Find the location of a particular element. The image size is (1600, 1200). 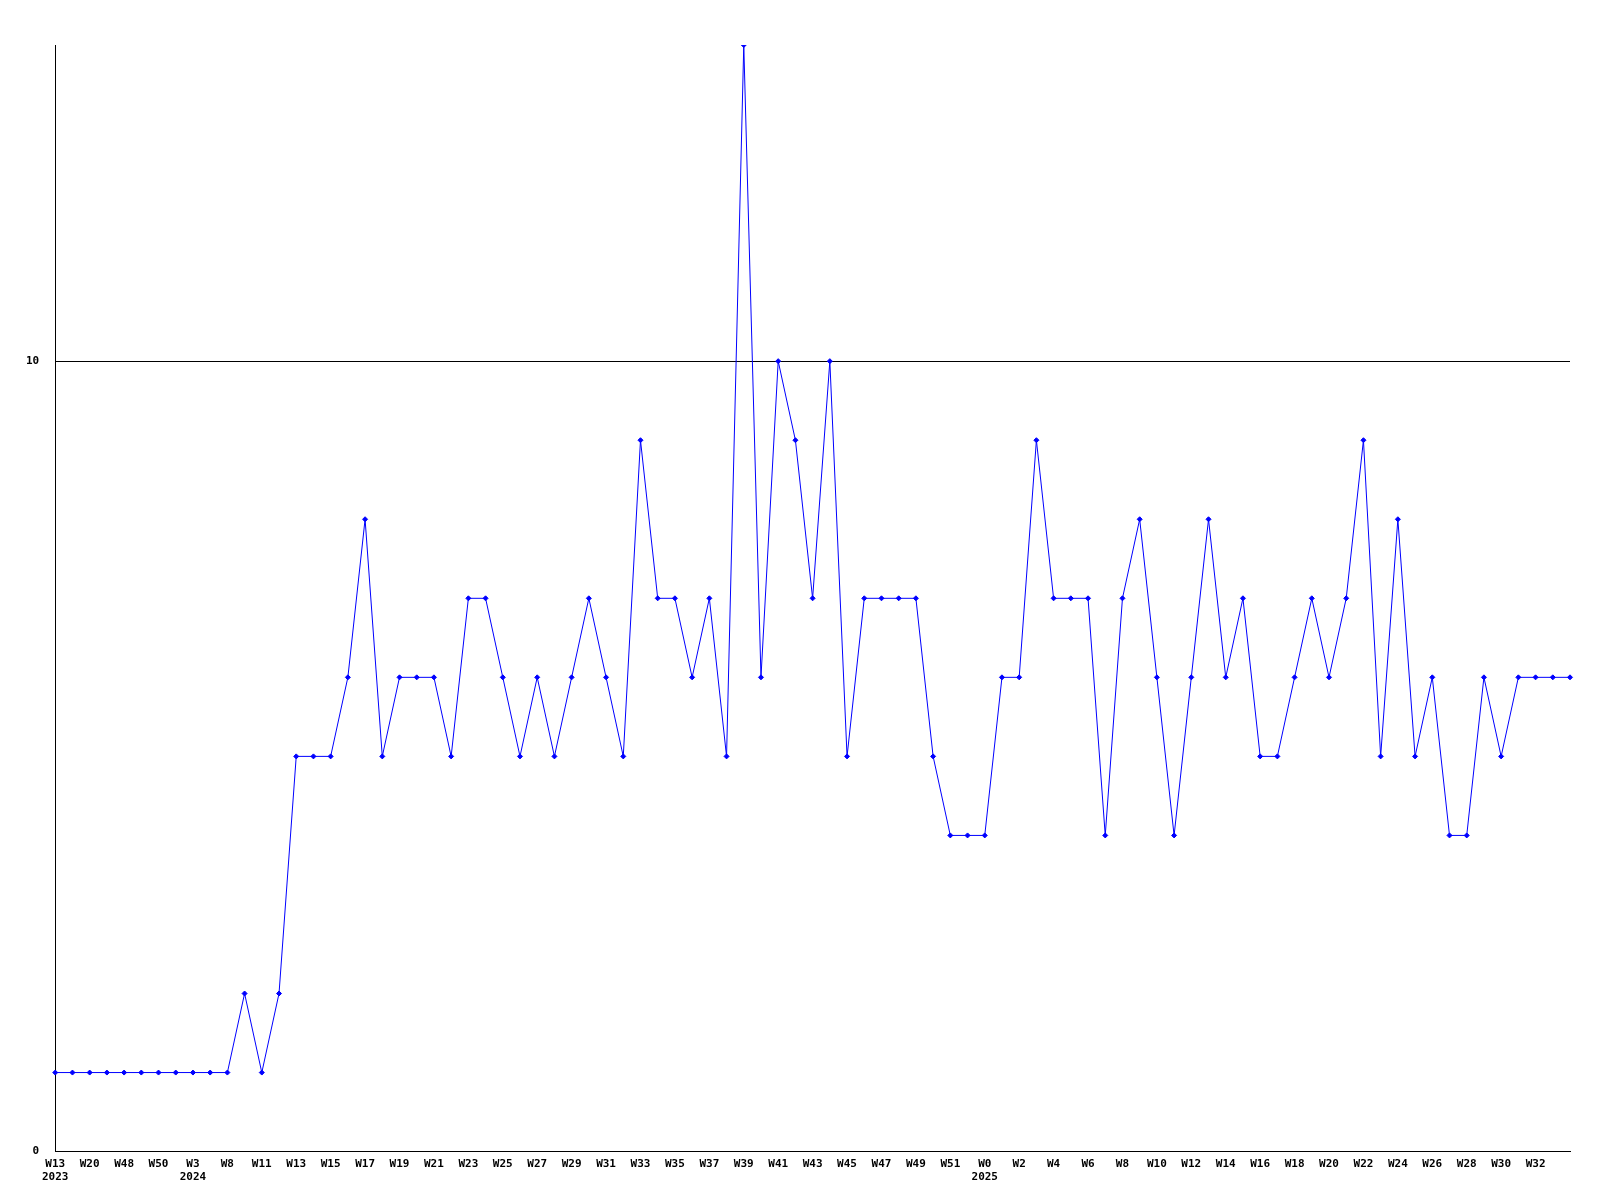

x-tick-label: W12 is located at coordinates (1191, 1164).